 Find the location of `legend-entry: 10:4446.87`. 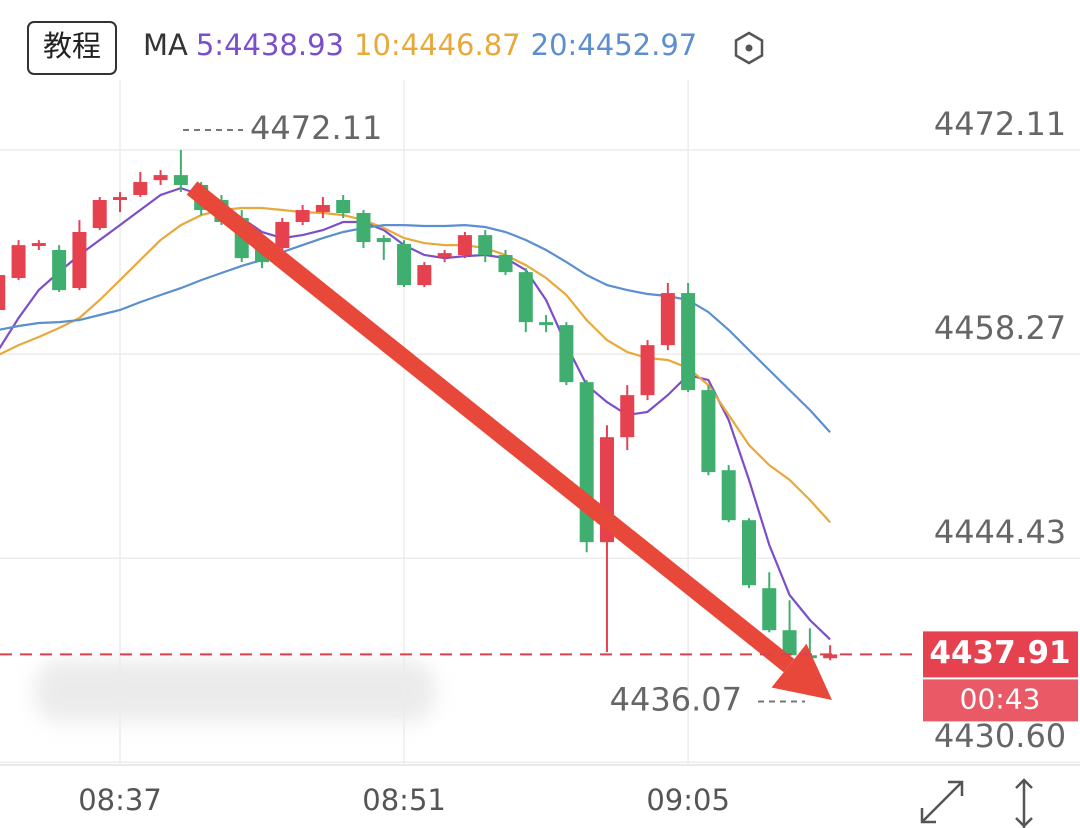

legend-entry: 10:4446.87 is located at coordinates (437, 45).